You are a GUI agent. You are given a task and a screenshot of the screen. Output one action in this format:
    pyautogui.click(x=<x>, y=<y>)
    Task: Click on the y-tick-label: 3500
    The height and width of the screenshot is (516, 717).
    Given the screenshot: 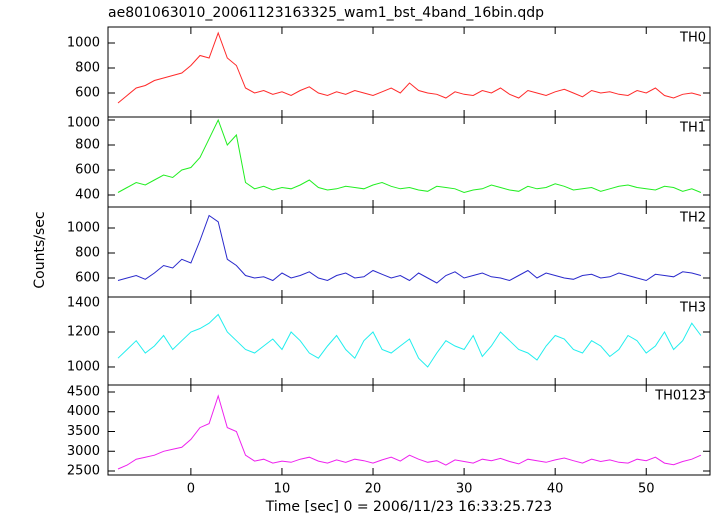 What is the action you would take?
    pyautogui.click(x=83, y=431)
    